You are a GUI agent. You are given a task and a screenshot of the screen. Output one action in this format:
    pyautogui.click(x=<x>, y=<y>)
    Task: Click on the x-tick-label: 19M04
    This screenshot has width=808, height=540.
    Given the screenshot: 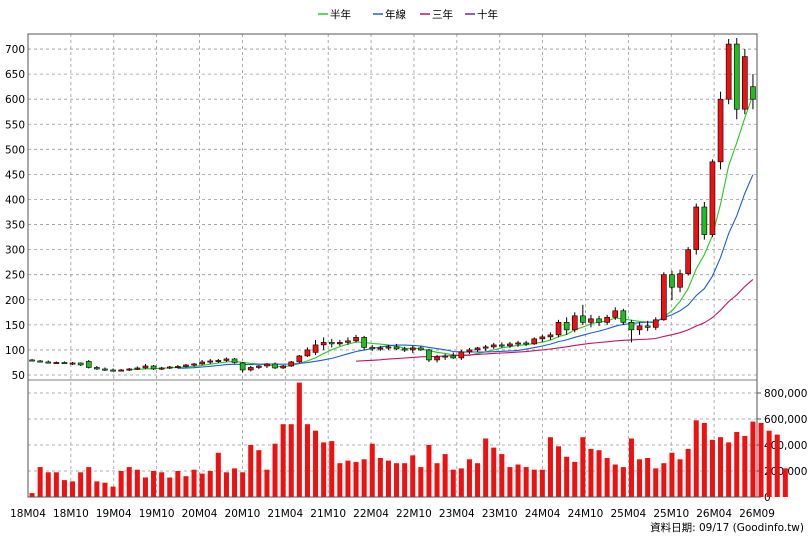 What is the action you would take?
    pyautogui.click(x=114, y=514)
    